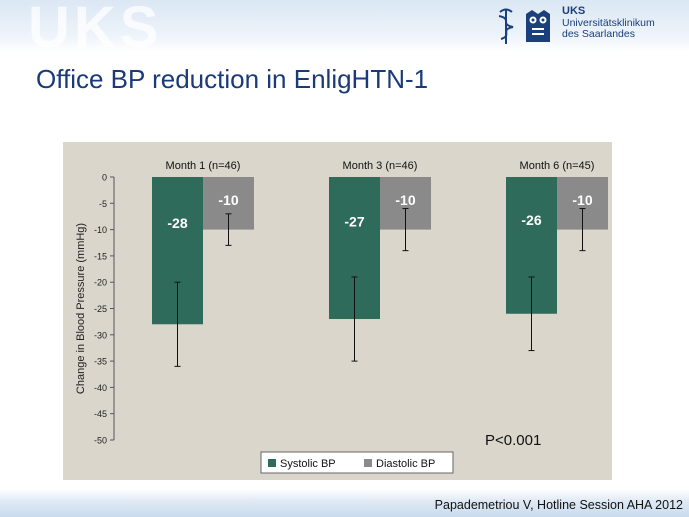  What do you see at coordinates (100, 335) in the screenshot?
I see `y-tick-label: -30` at bounding box center [100, 335].